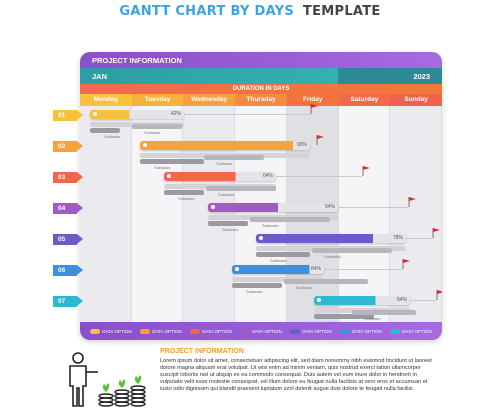 Image resolution: width=500 pixels, height=420 pixels. I want to click on day-header-saturday: Saturday, so click(364, 100).